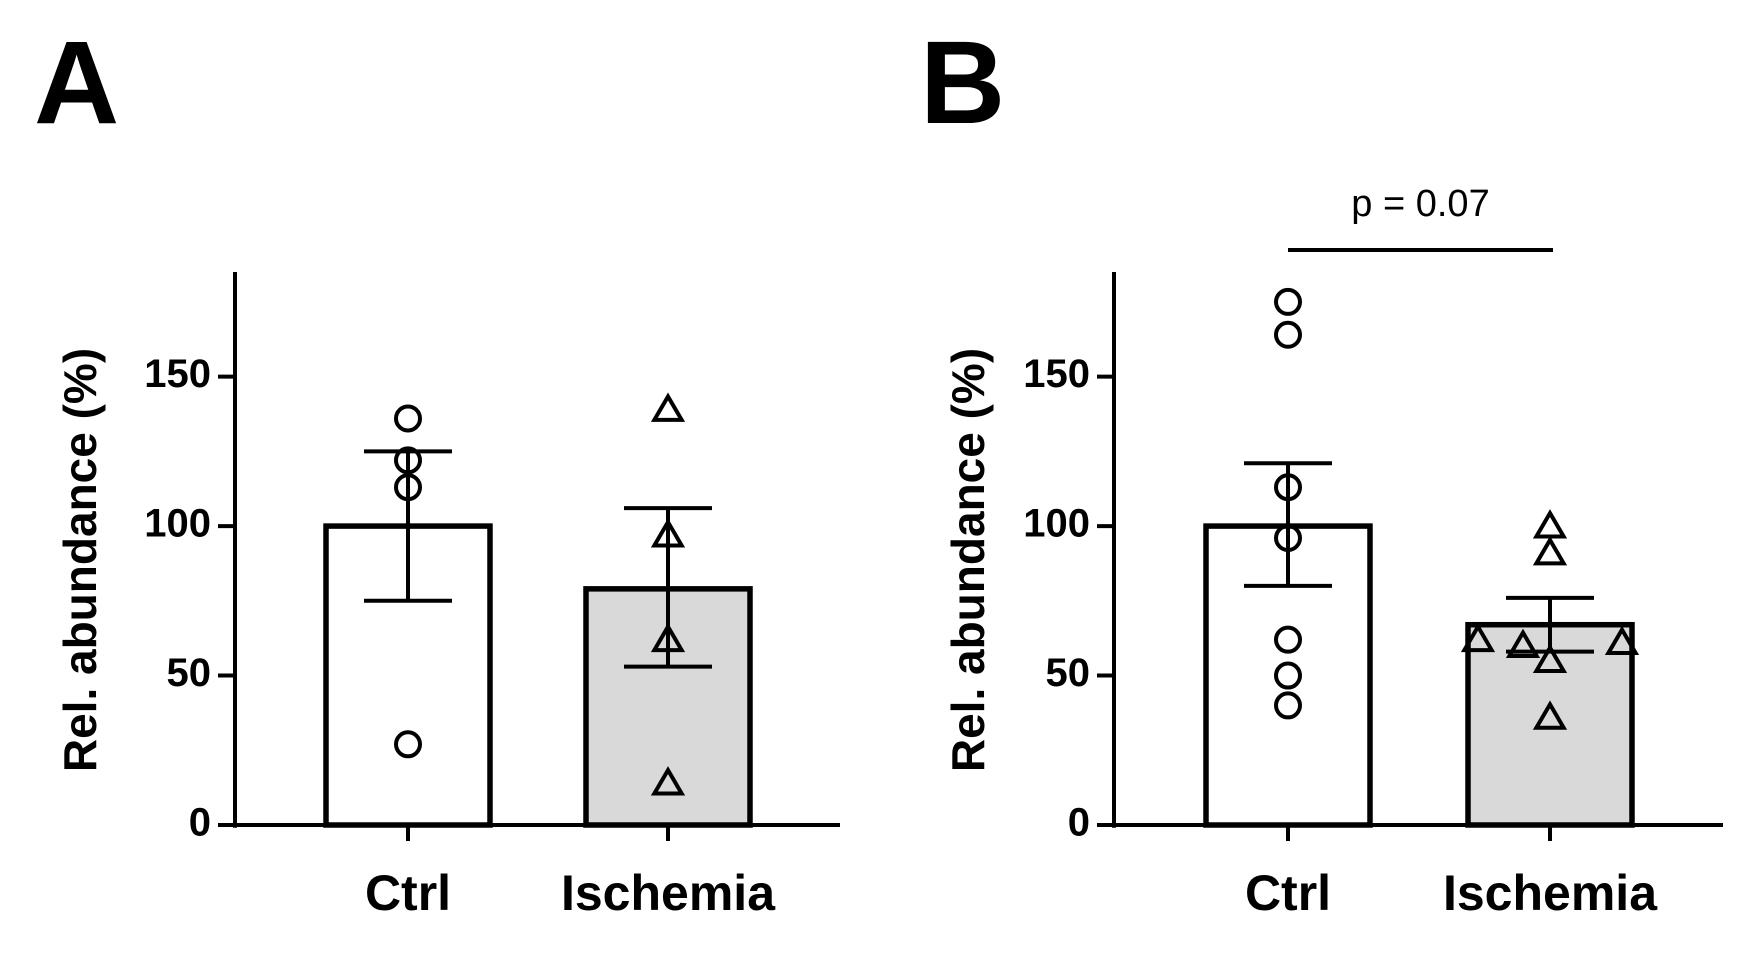  I want to click on panel-b-y-tick-label-100: 100, so click(1056, 524).